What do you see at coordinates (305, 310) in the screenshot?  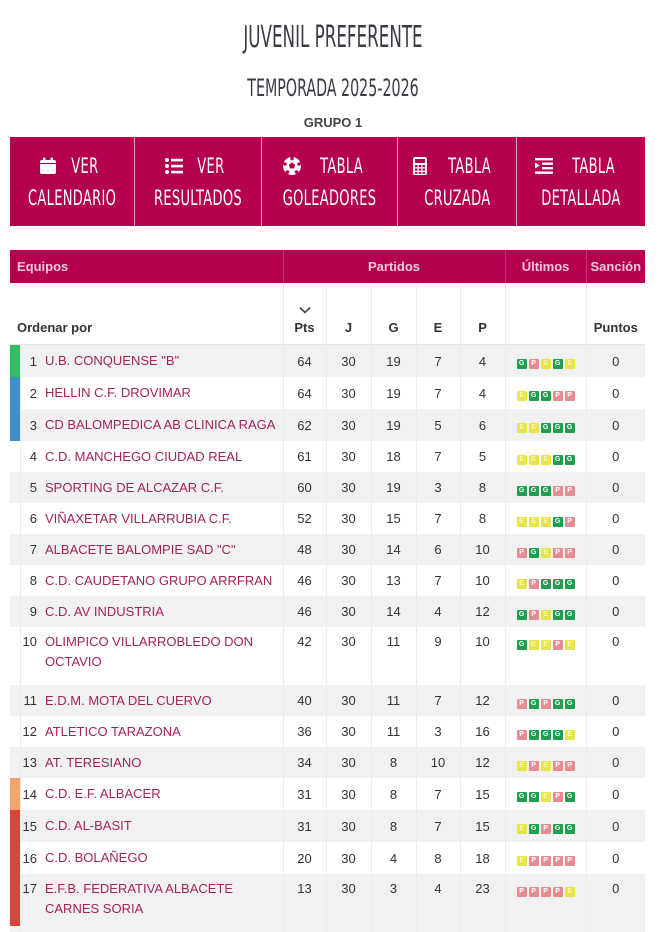 I see `chevron-down-icon` at bounding box center [305, 310].